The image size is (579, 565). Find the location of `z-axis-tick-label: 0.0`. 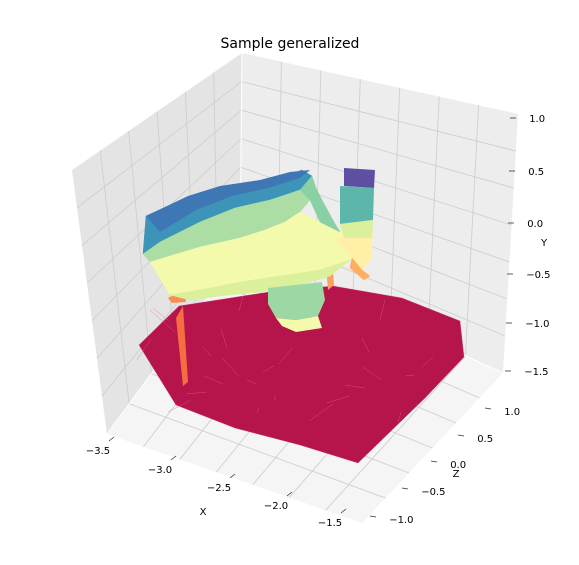

z-axis-tick-label: 0.0 is located at coordinates (458, 465).